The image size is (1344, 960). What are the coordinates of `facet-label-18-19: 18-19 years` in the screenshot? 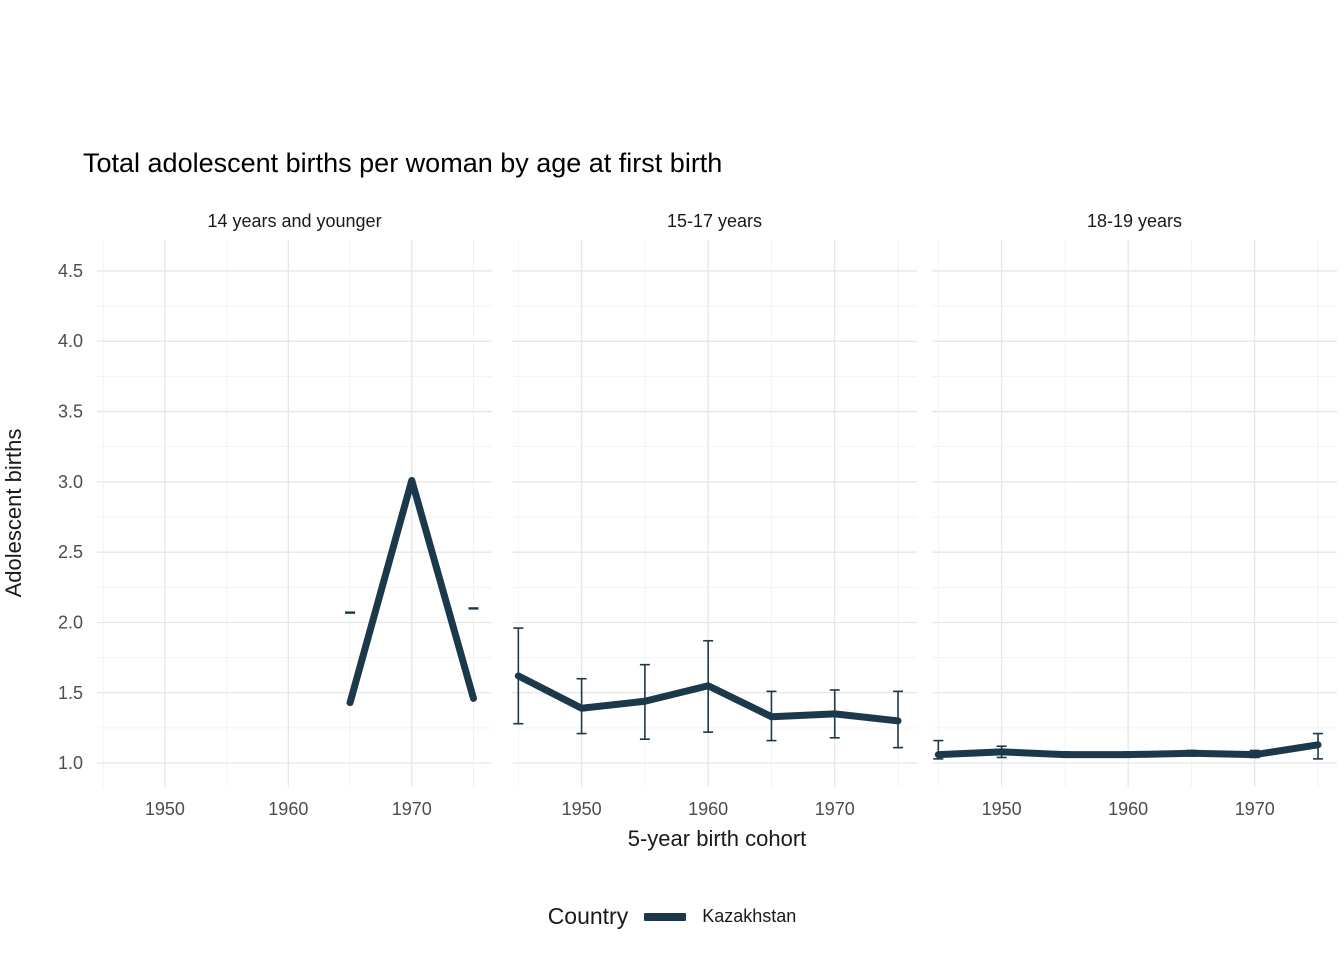 It's located at (1134, 221).